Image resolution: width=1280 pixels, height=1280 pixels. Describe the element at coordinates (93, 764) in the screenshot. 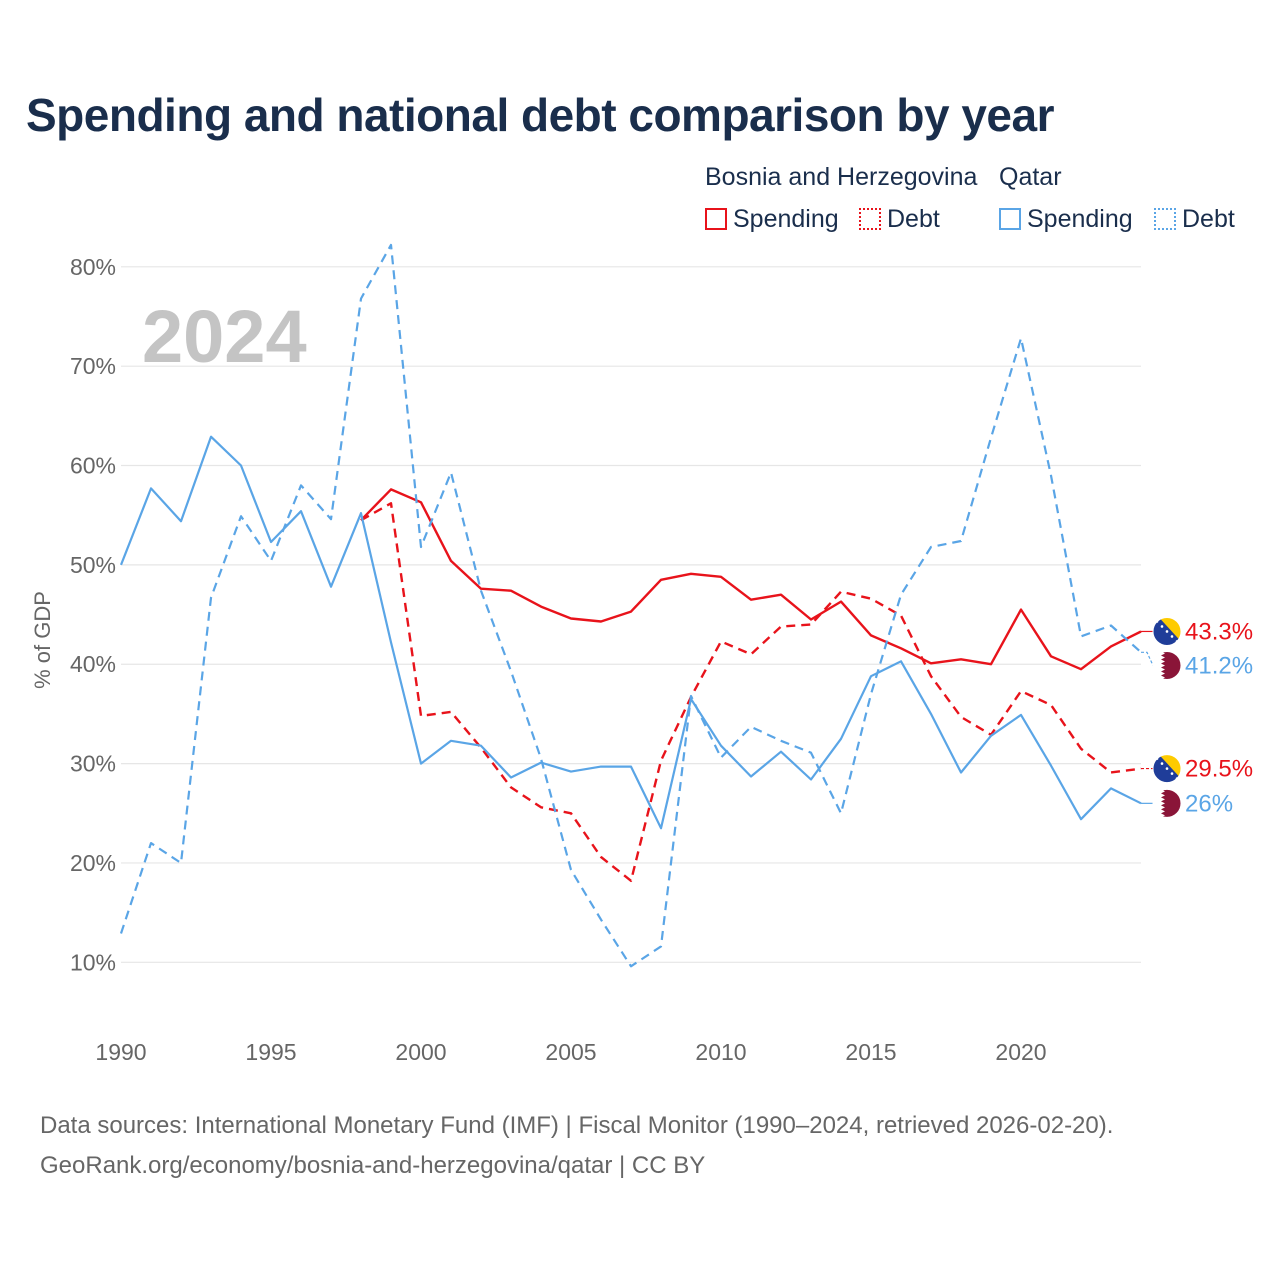

I see `y-tick-label: 30%` at that location.